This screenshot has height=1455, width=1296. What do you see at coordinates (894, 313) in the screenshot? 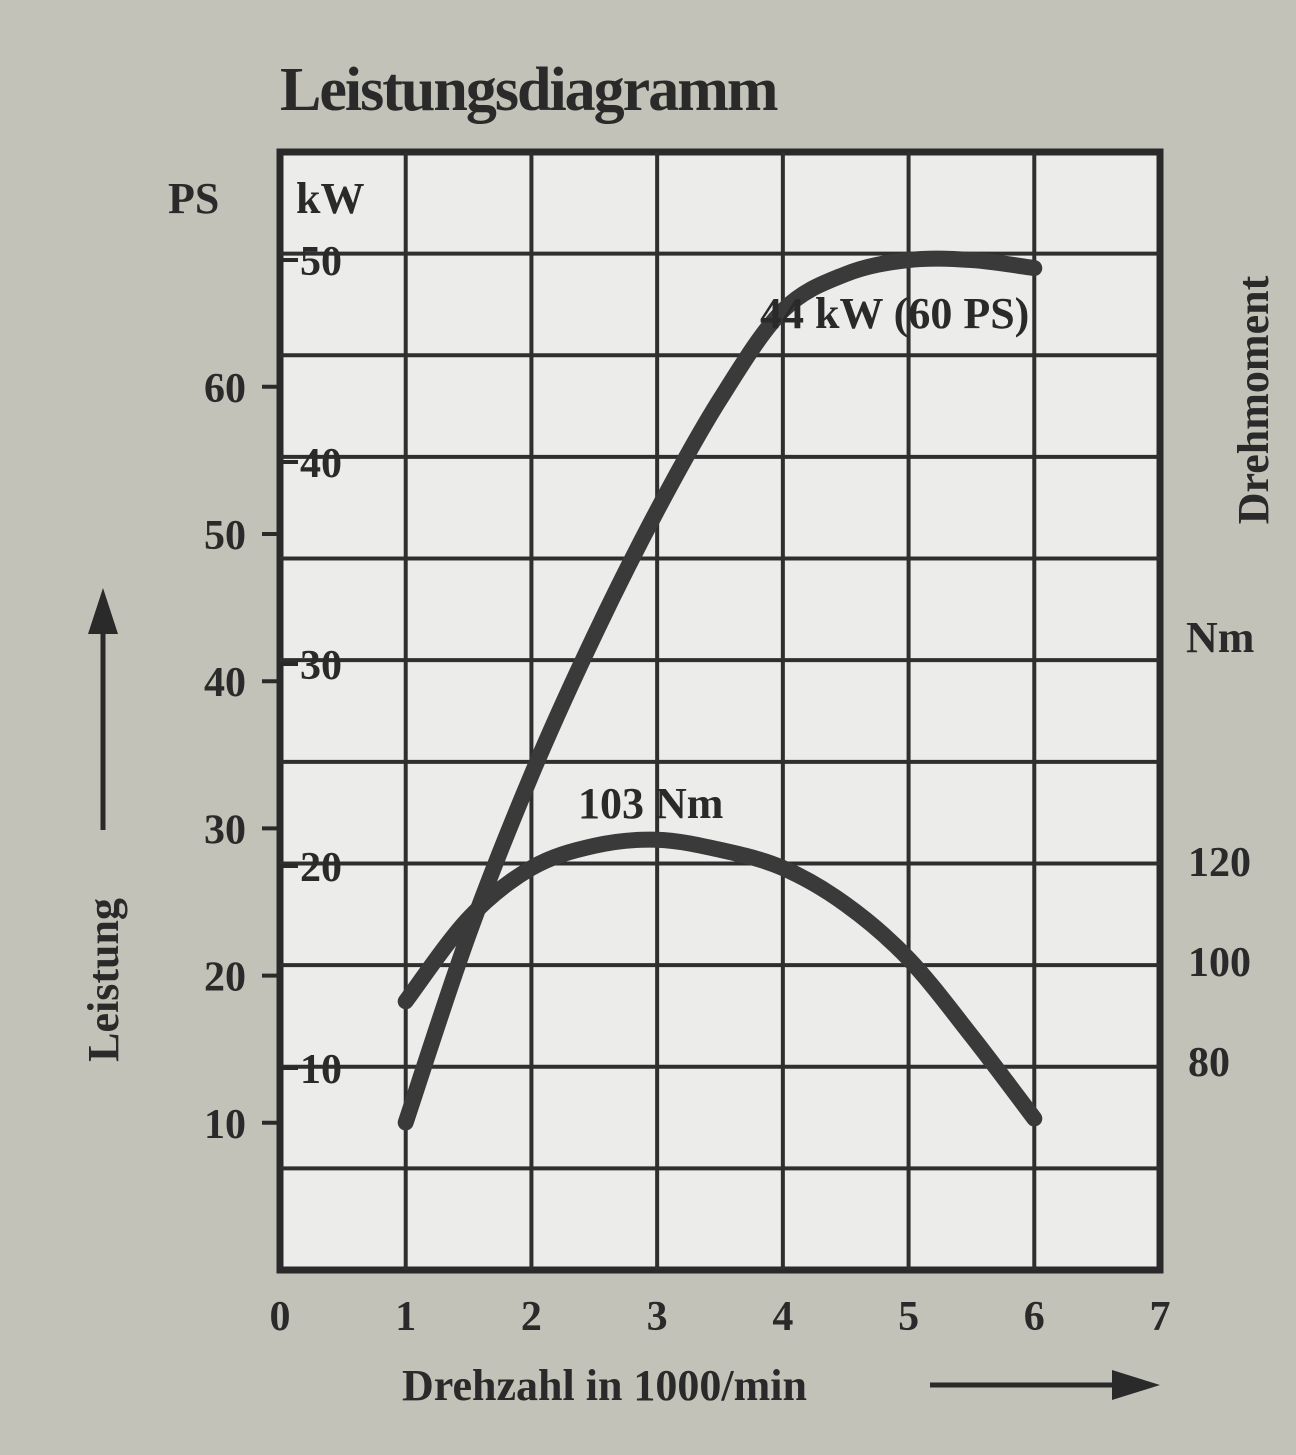
I see `annotation-peak-power: 44 kW (60 PS)` at bounding box center [894, 313].